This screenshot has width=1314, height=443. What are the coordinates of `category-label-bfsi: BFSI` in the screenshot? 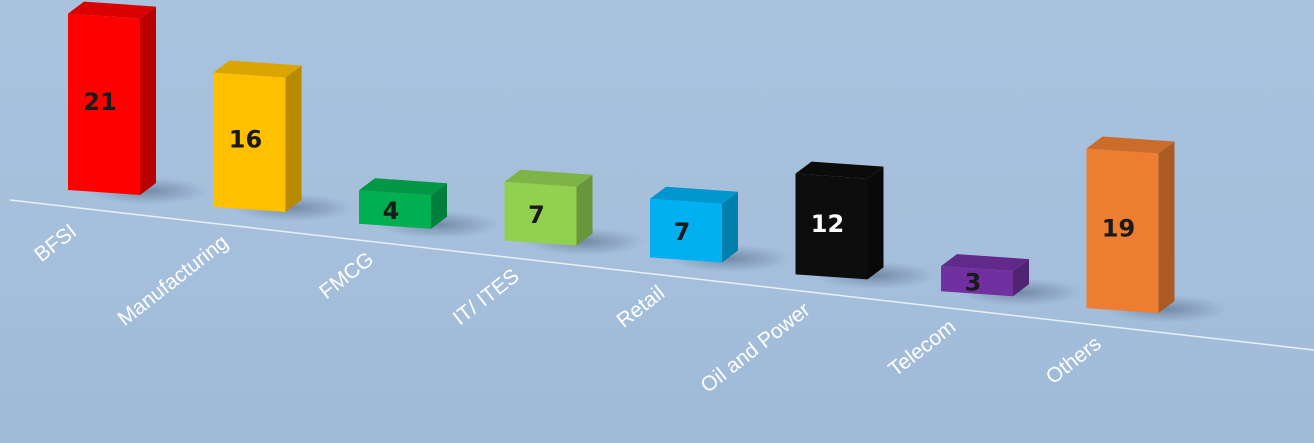 It's located at (55, 243).